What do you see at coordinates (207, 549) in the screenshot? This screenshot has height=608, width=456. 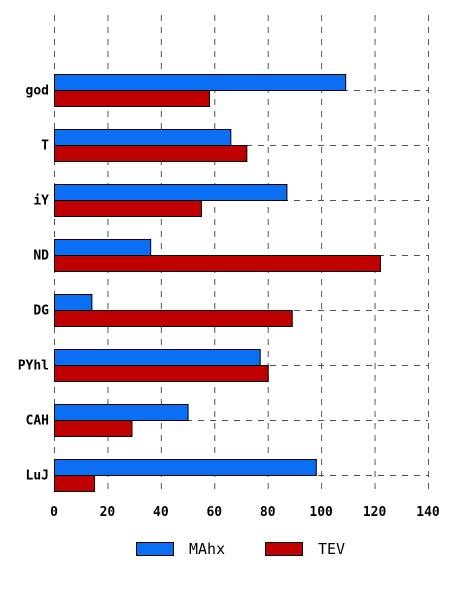 I see `legend-label-MAhx: MAhx` at bounding box center [207, 549].